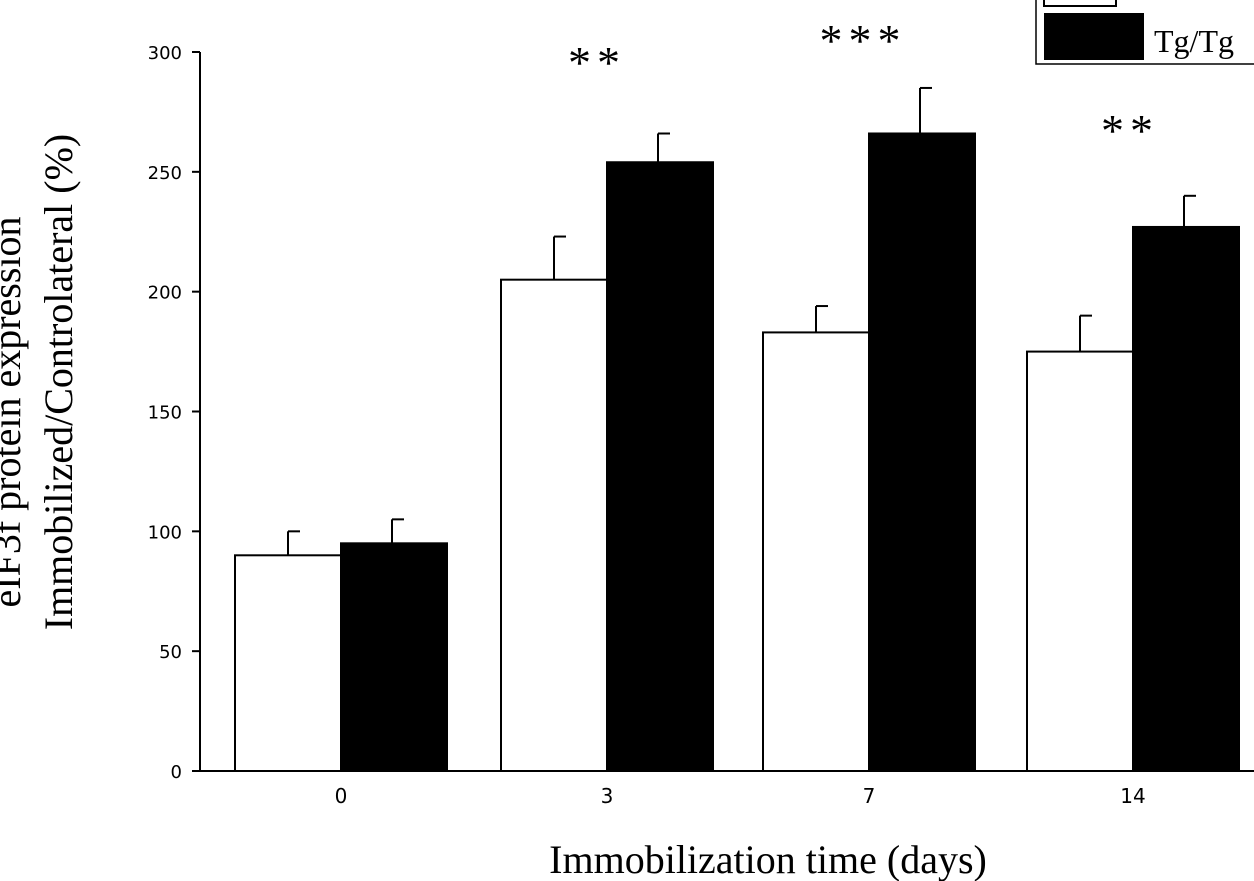 The height and width of the screenshot is (881, 1254). I want to click on x-axis: 0 3 7 14, so click(727, 789).